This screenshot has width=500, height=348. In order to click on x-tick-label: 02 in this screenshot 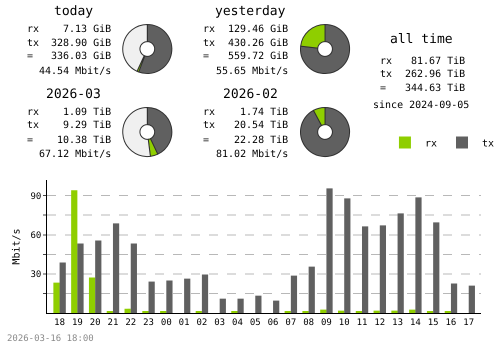, I will do `click(202, 323)`.